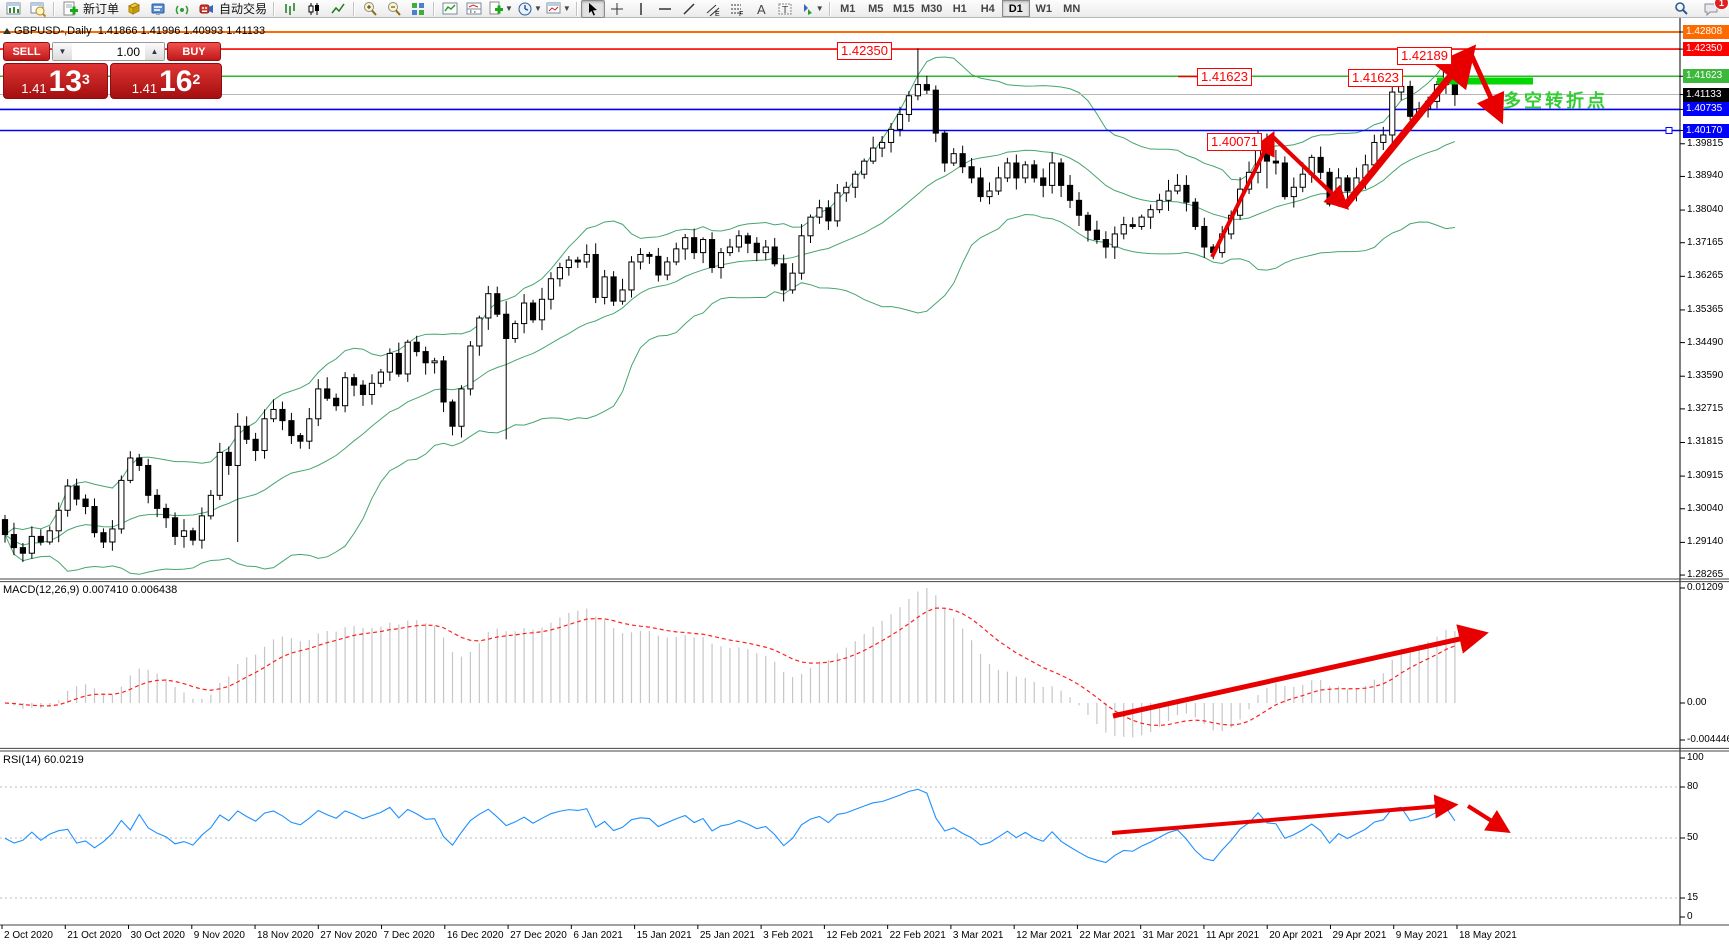 This screenshot has height=944, width=1729. What do you see at coordinates (1706, 130) in the screenshot?
I see `price-line-label: 1.40170` at bounding box center [1706, 130].